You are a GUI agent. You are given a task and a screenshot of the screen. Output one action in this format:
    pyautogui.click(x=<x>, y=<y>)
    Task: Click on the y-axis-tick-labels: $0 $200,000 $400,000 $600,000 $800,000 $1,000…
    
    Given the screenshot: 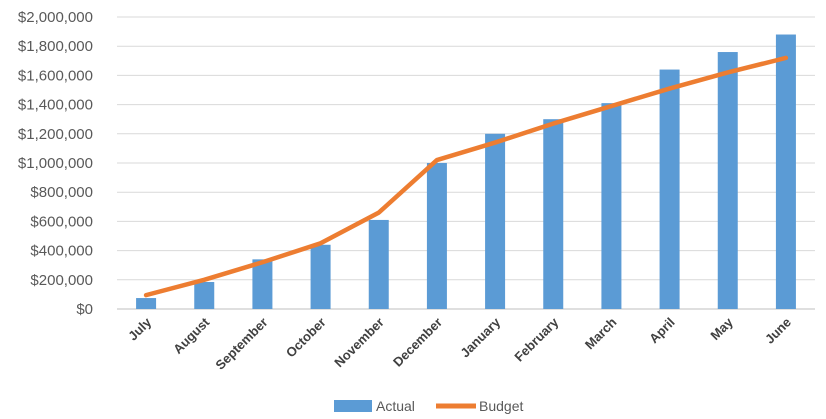 What is the action you would take?
    pyautogui.click(x=55, y=163)
    